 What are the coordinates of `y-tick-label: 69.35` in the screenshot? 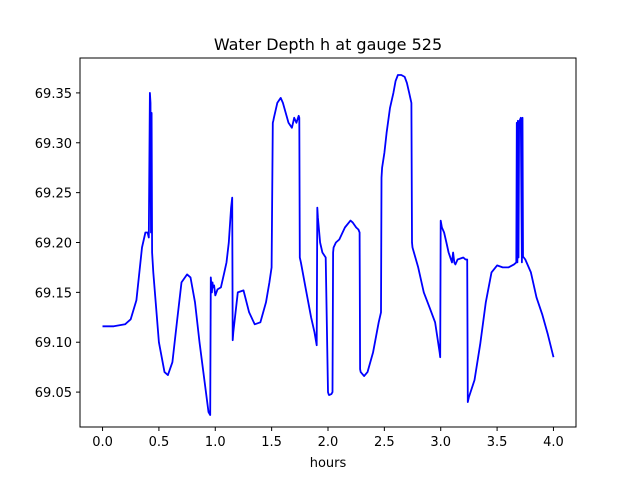 It's located at (53, 94).